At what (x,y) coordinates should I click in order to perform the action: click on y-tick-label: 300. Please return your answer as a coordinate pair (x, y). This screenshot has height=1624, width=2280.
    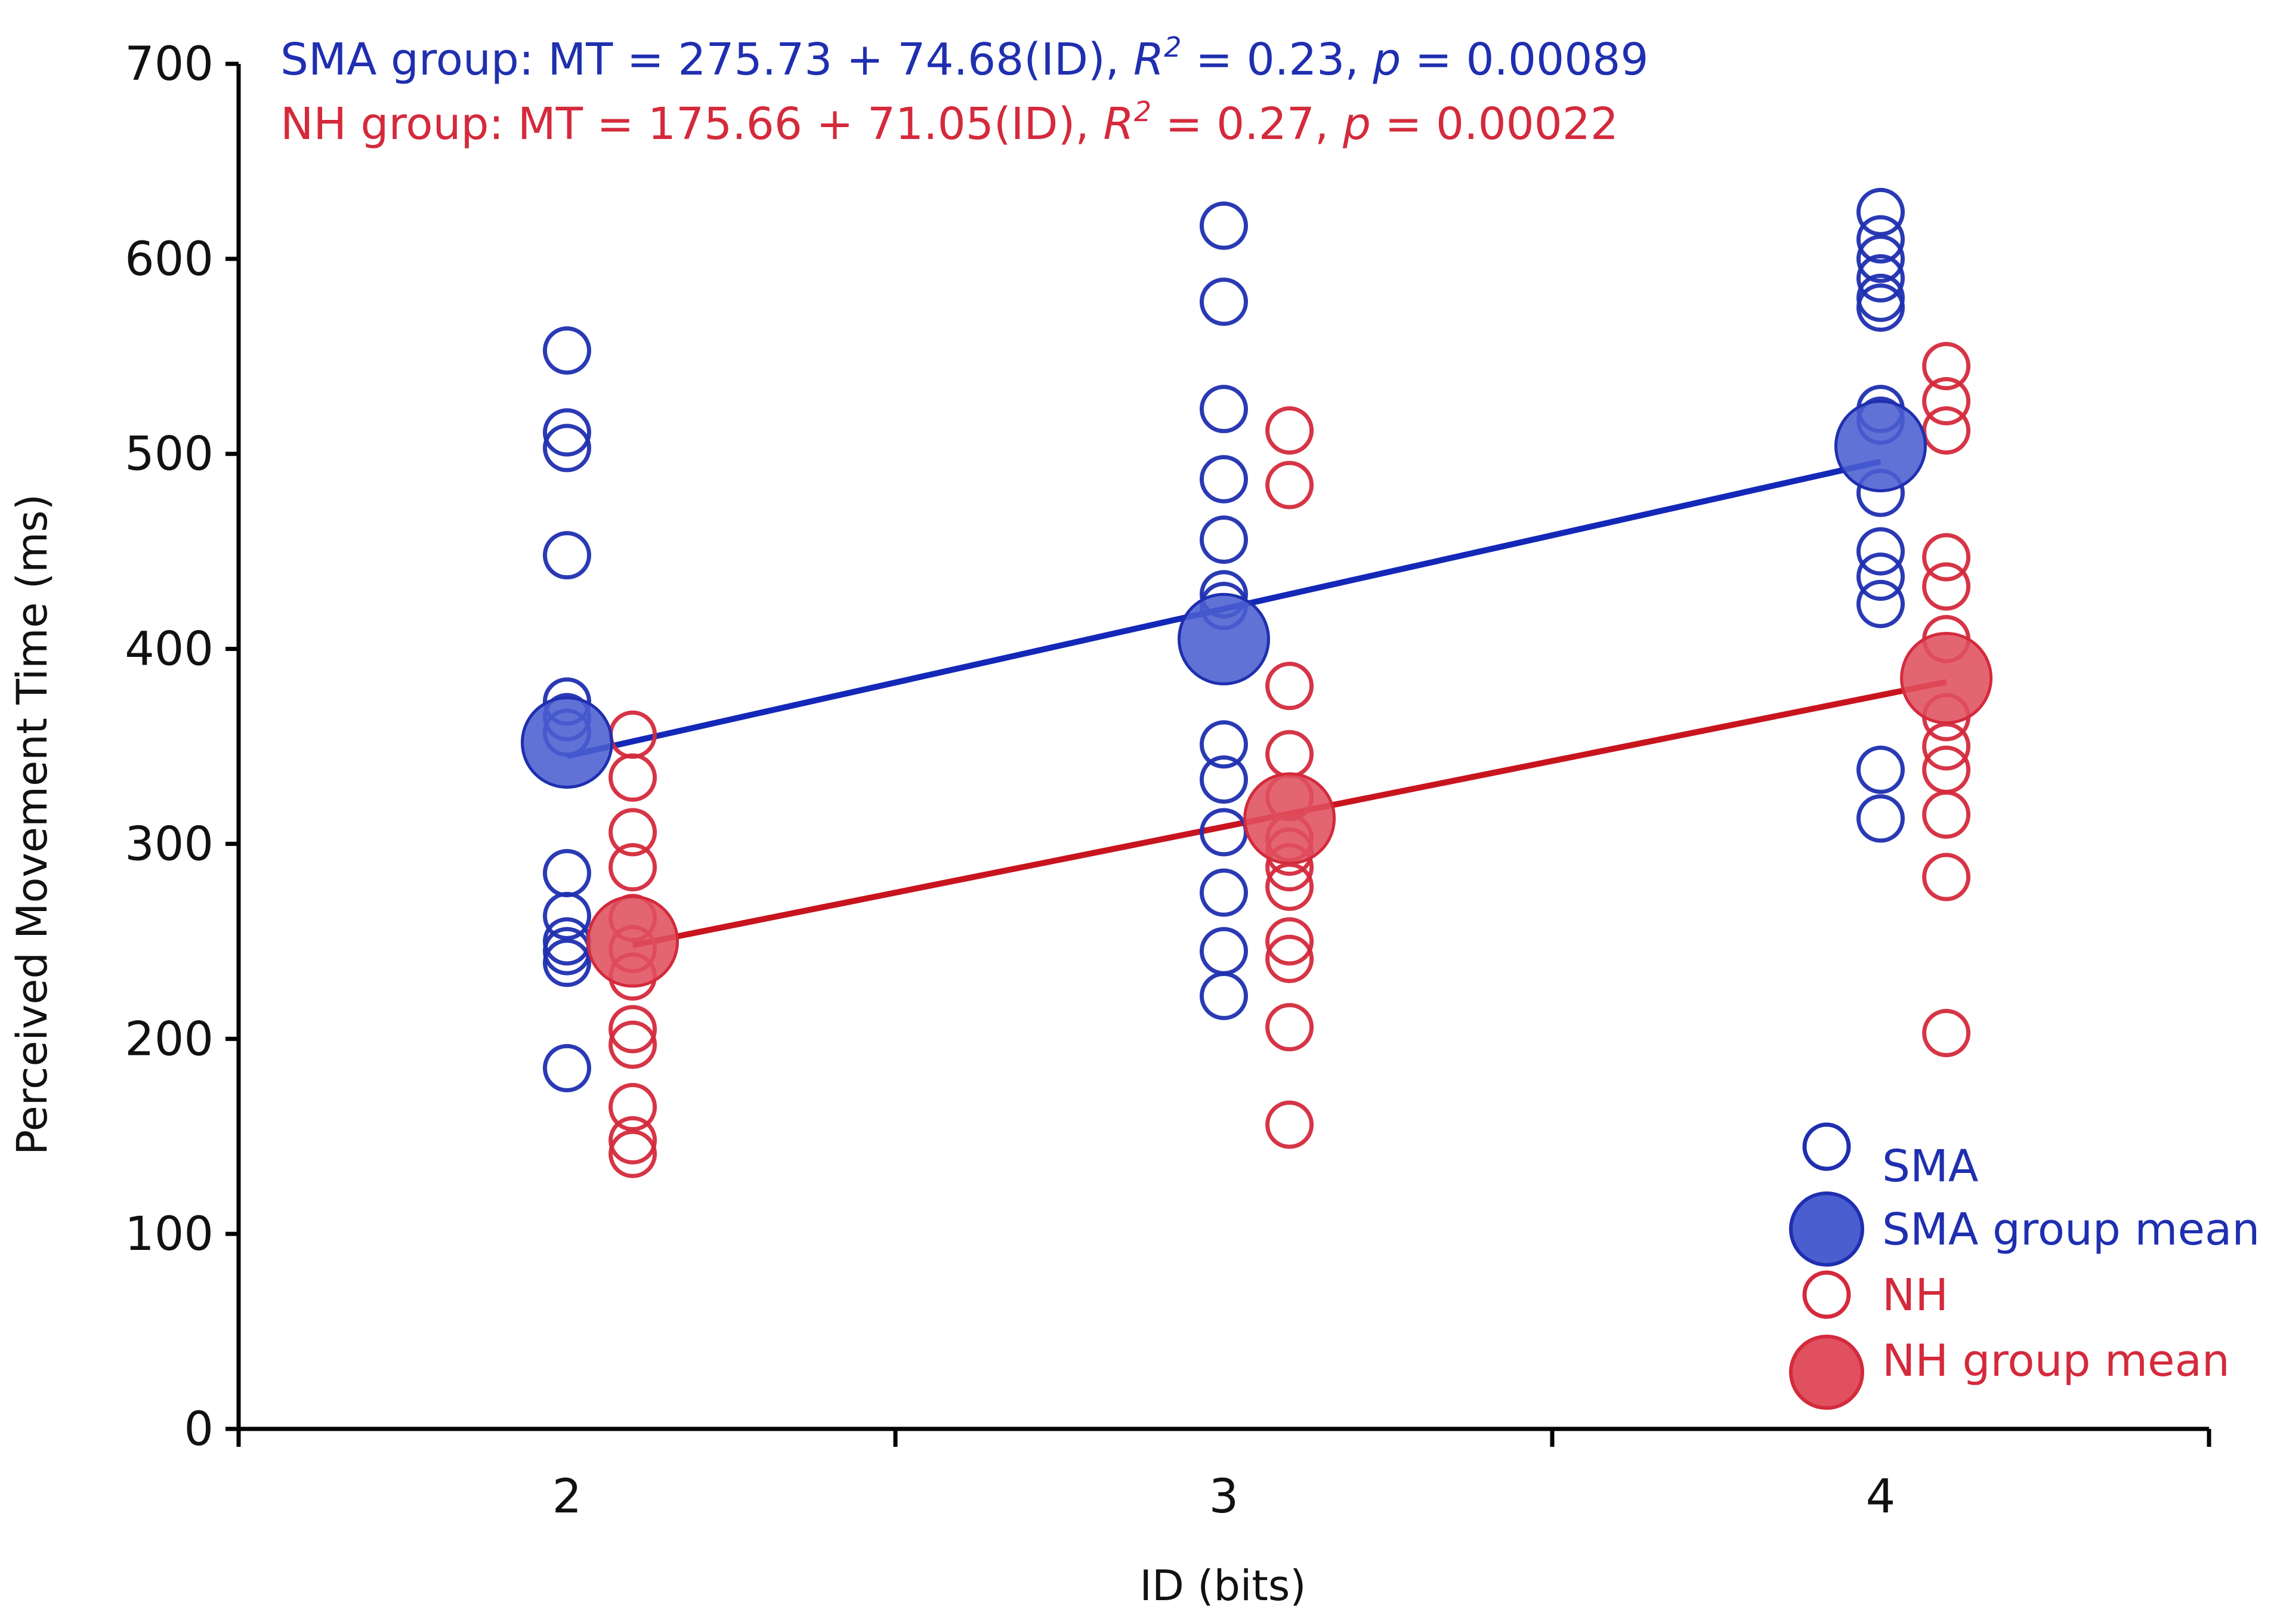
    Looking at the image, I should click on (170, 844).